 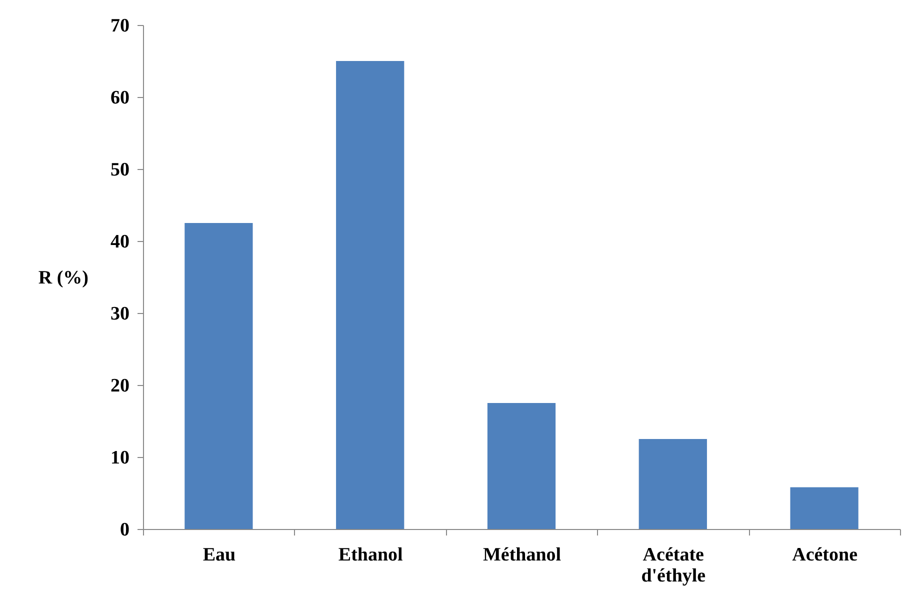 What do you see at coordinates (120, 386) in the screenshot?
I see `y-tick-label: 20` at bounding box center [120, 386].